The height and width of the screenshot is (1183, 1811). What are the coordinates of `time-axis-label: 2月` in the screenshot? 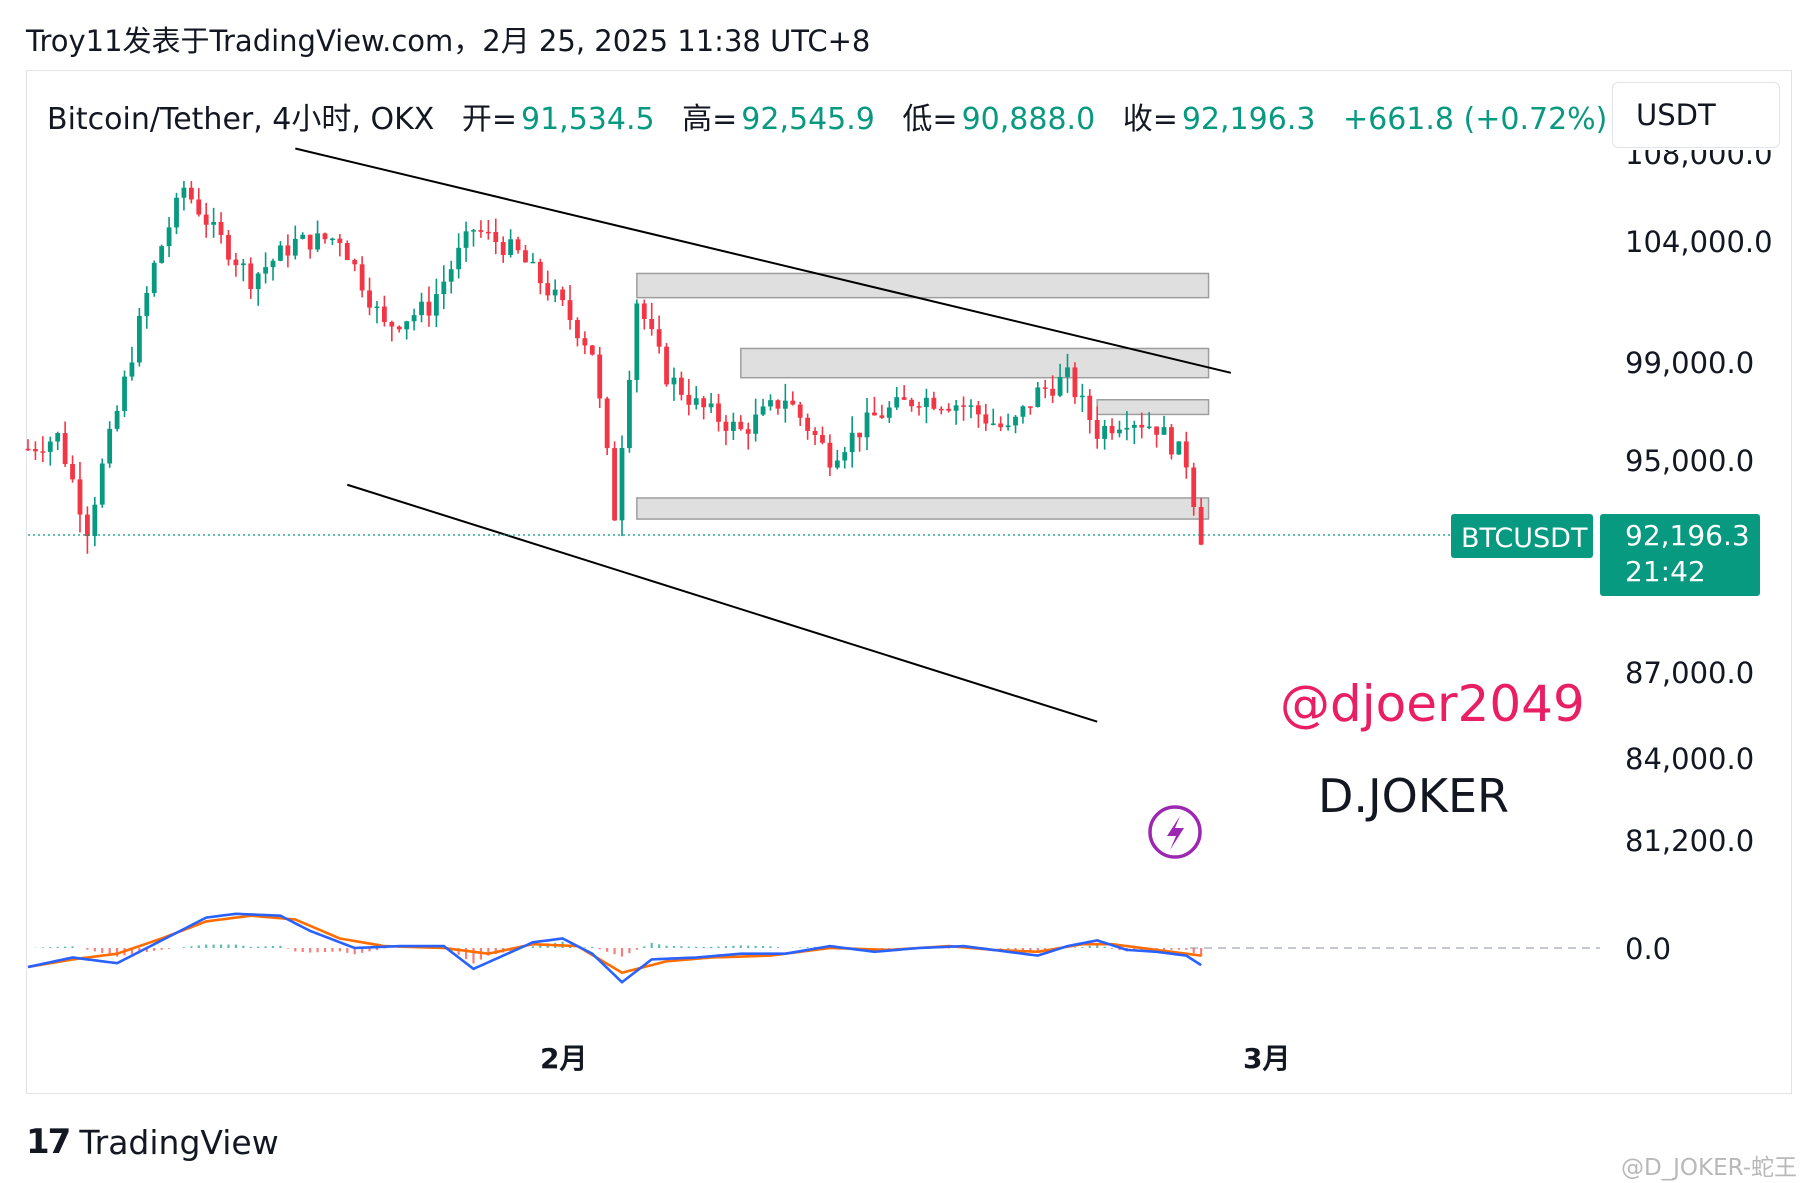 It's located at (563, 1058).